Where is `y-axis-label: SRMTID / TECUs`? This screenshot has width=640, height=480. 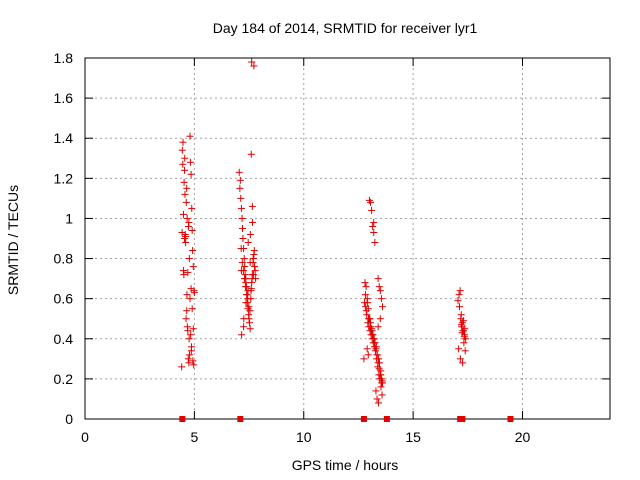 y-axis-label: SRMTID / TECUs is located at coordinates (13, 240).